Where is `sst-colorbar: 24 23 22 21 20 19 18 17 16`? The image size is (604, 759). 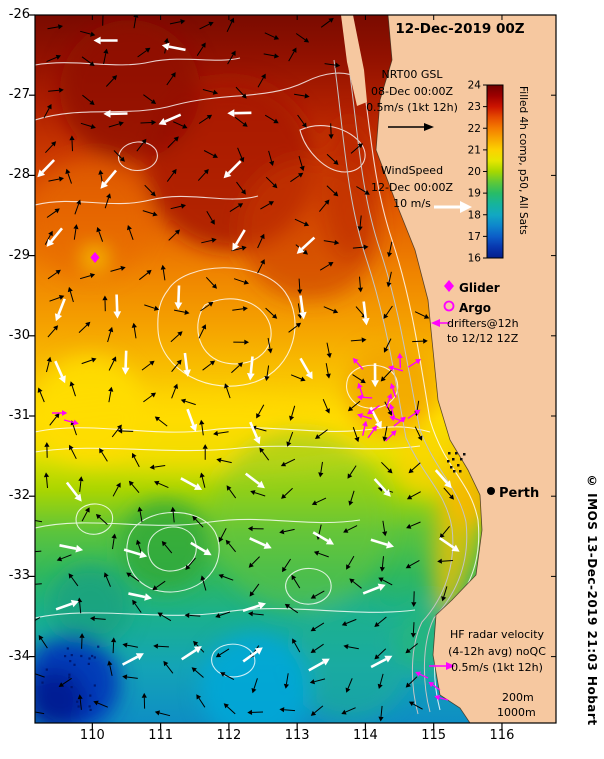 sst-colorbar: 24 23 22 21 20 19 18 17 16 is located at coordinates (486, 172).